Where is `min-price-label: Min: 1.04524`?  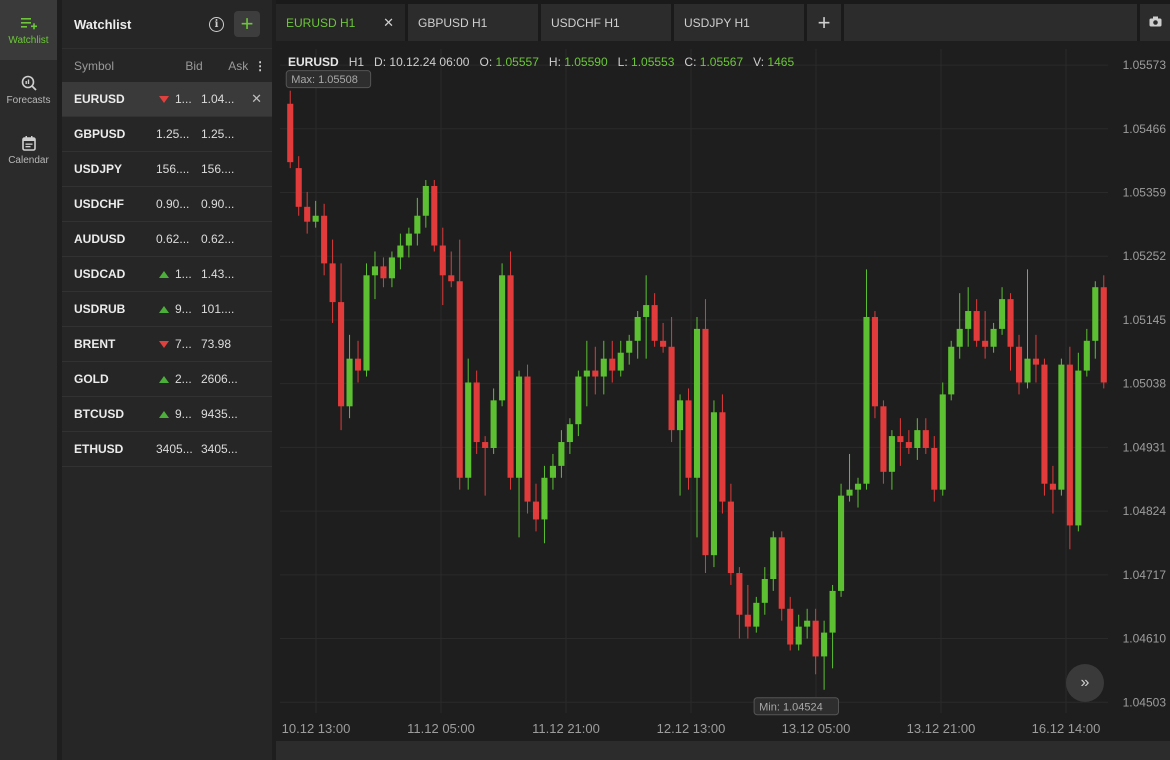
min-price-label: Min: 1.04524 is located at coordinates (796, 706).